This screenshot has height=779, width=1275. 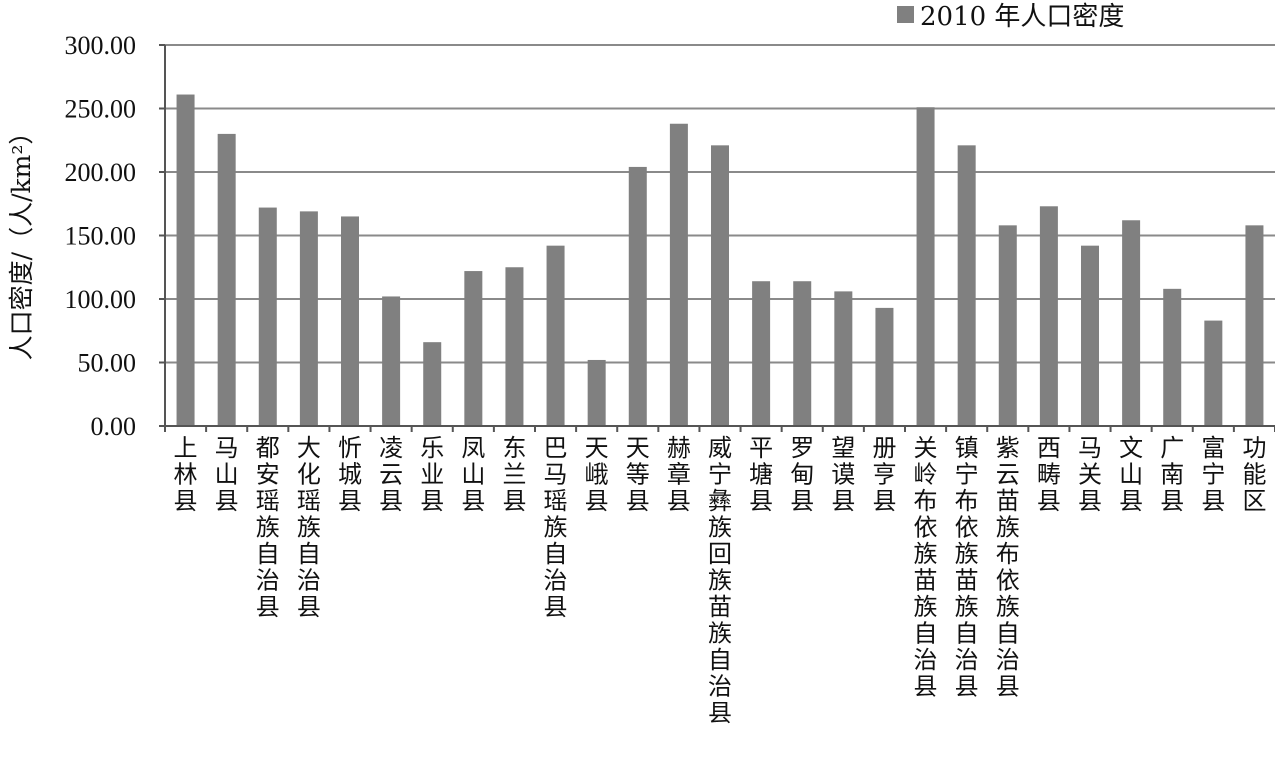 What do you see at coordinates (114, 426) in the screenshot?
I see `y-tick-label: 0.00` at bounding box center [114, 426].